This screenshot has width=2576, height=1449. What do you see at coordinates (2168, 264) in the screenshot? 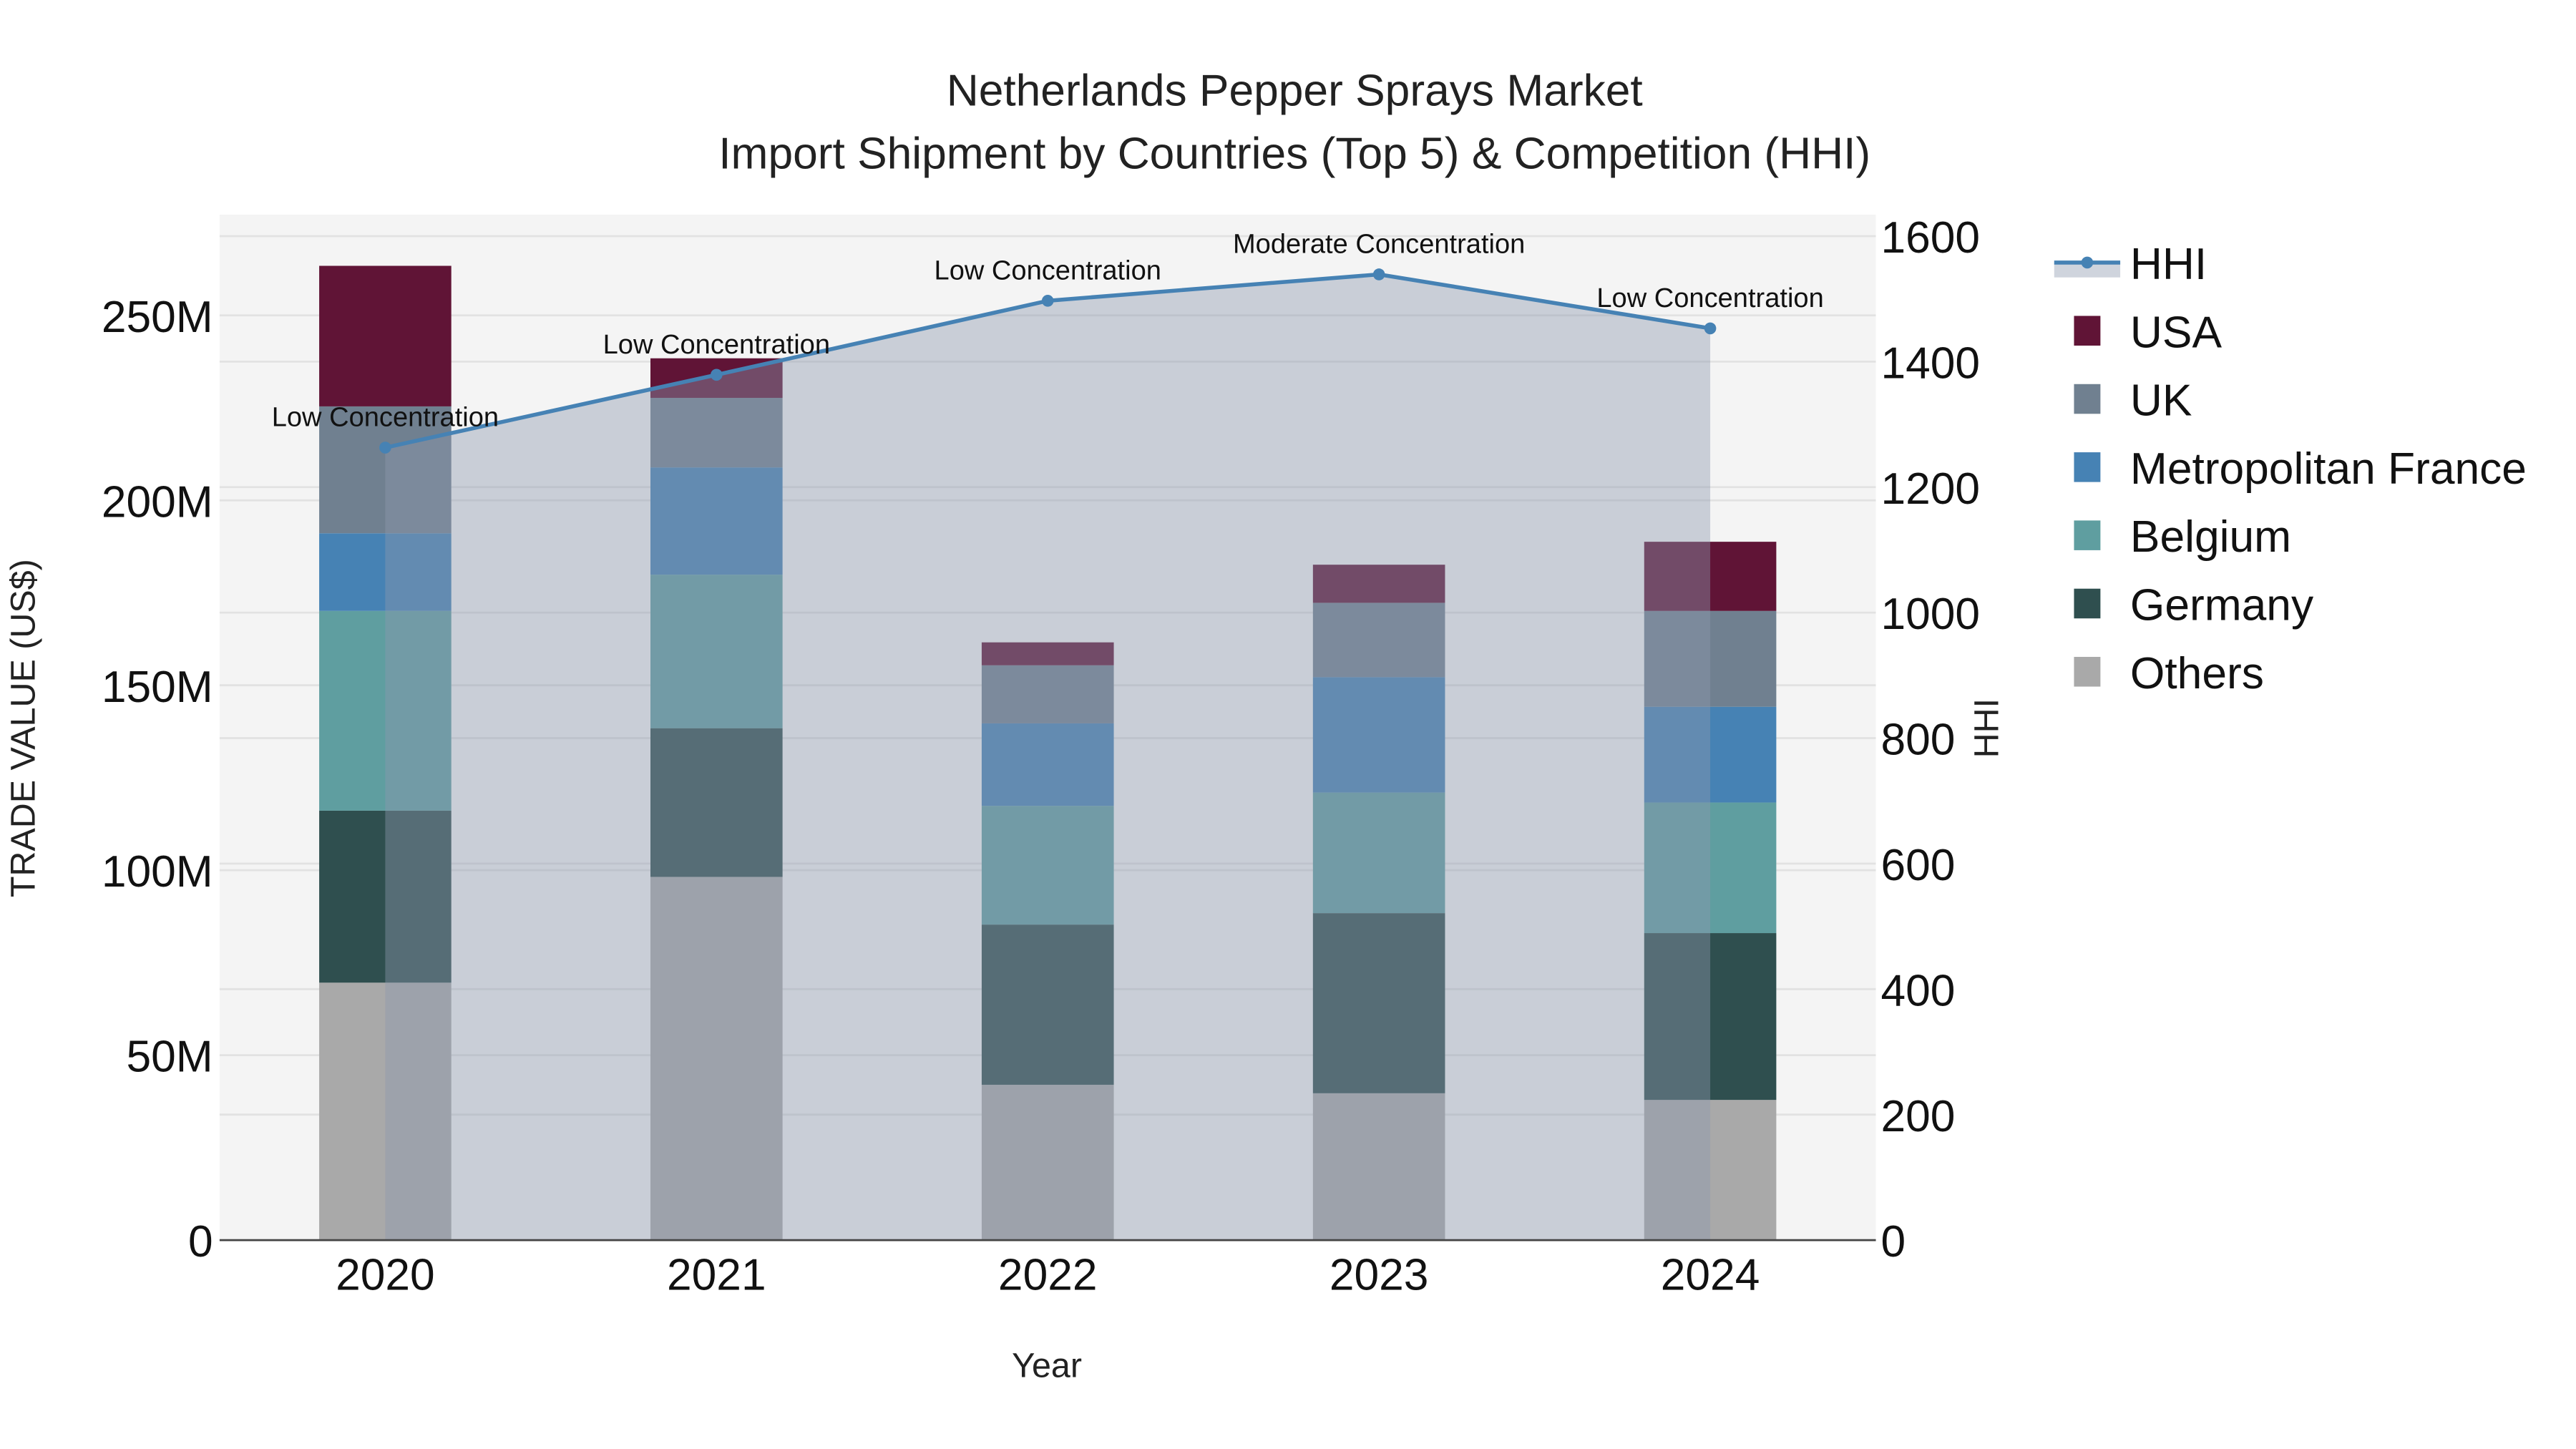
I see `legend-label: HHI` at bounding box center [2168, 264].